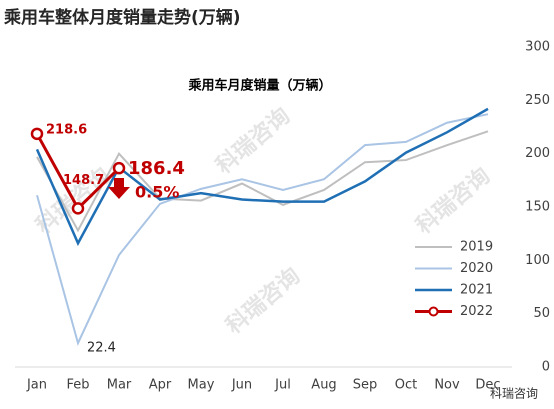 This screenshot has width=554, height=409. Describe the element at coordinates (537, 47) in the screenshot. I see `y-tick-label: 300` at that location.